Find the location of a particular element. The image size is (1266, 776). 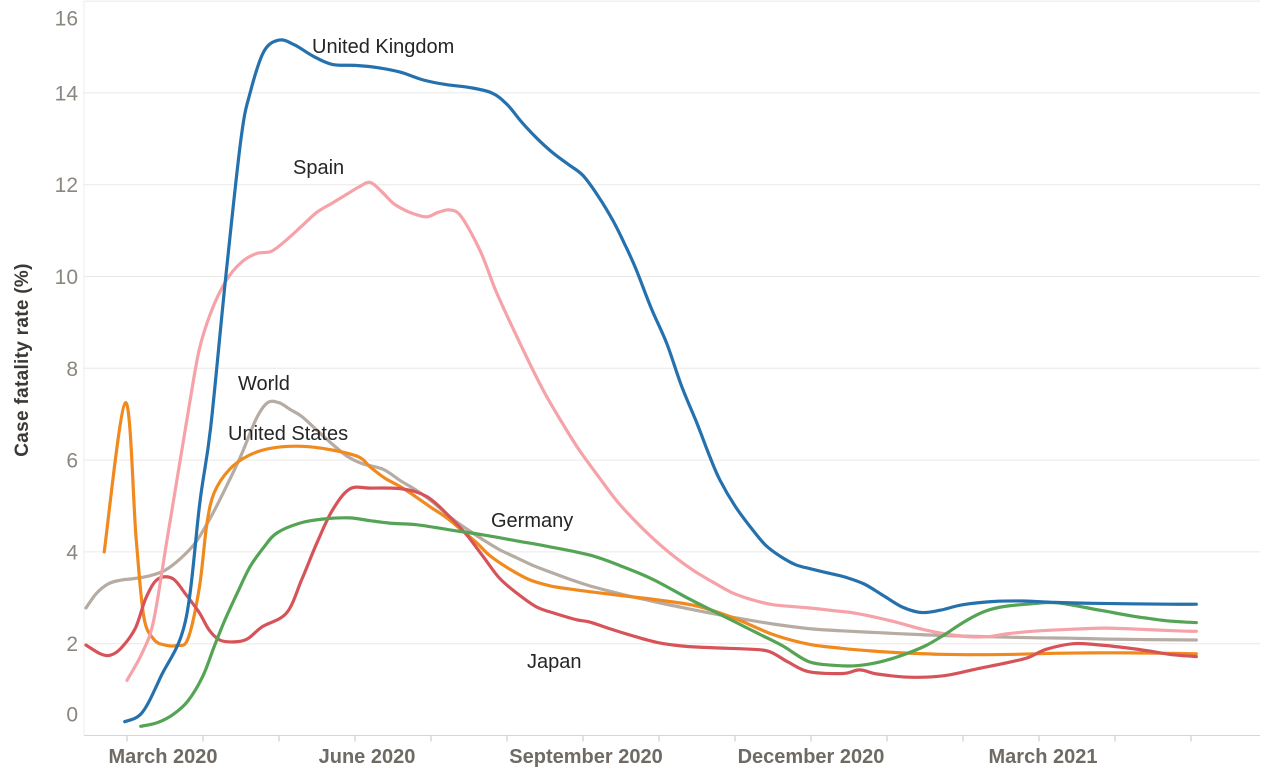

y-tick-labels: 0 2 4 6 8 10 12 14 16 is located at coordinates (67, 367).